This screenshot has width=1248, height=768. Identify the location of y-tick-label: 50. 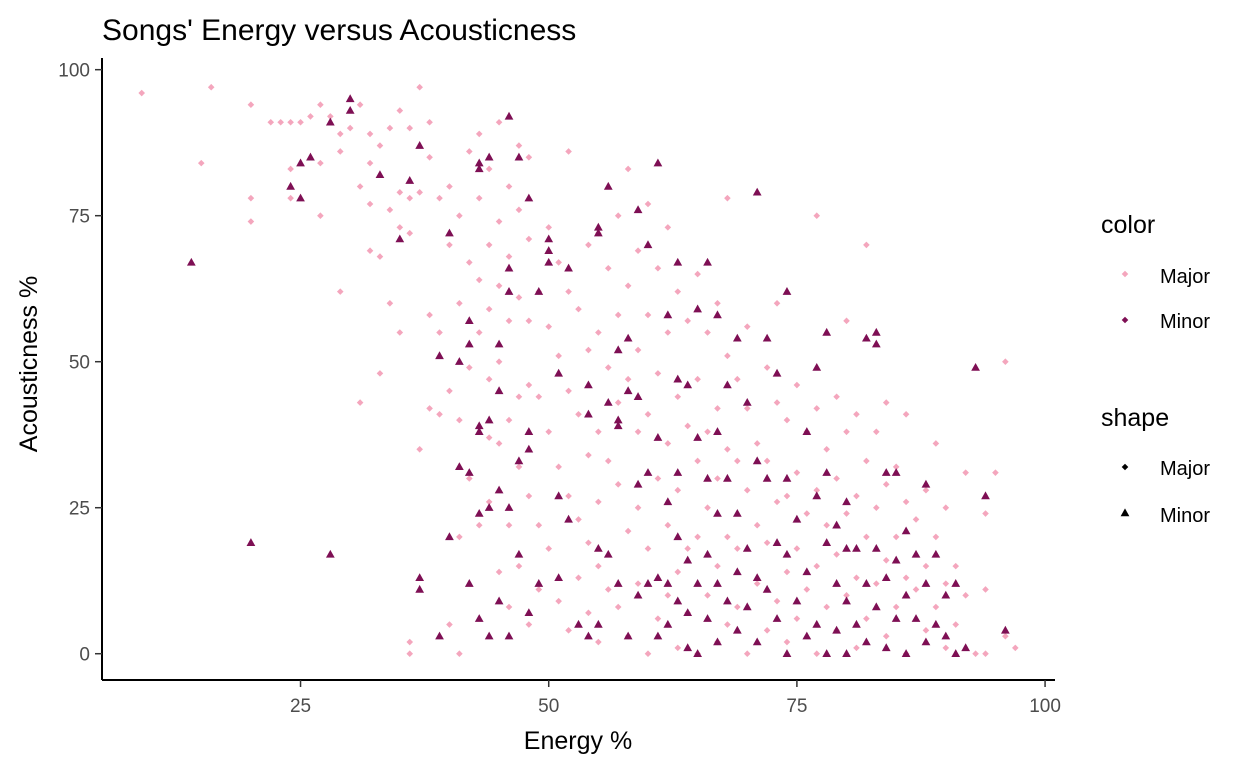
(79, 363).